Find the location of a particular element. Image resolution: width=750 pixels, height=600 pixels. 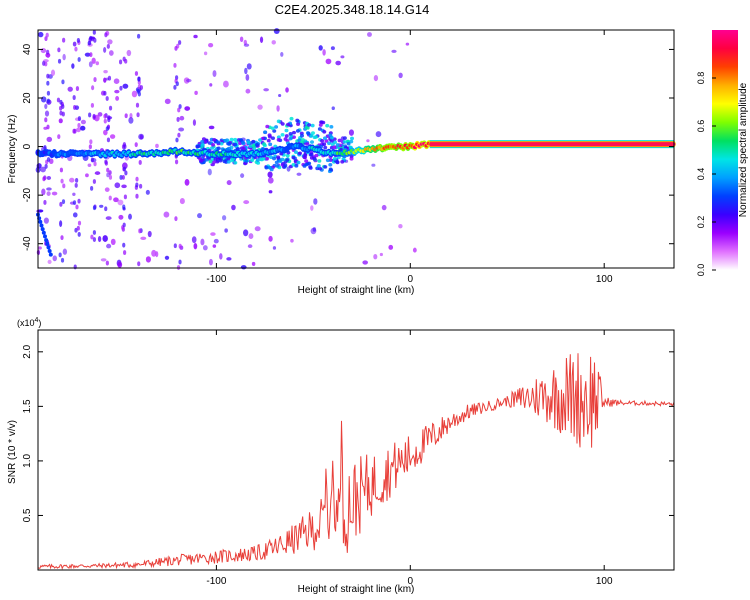

spectrogram-ytick-label: 40 is located at coordinates (27, 49).